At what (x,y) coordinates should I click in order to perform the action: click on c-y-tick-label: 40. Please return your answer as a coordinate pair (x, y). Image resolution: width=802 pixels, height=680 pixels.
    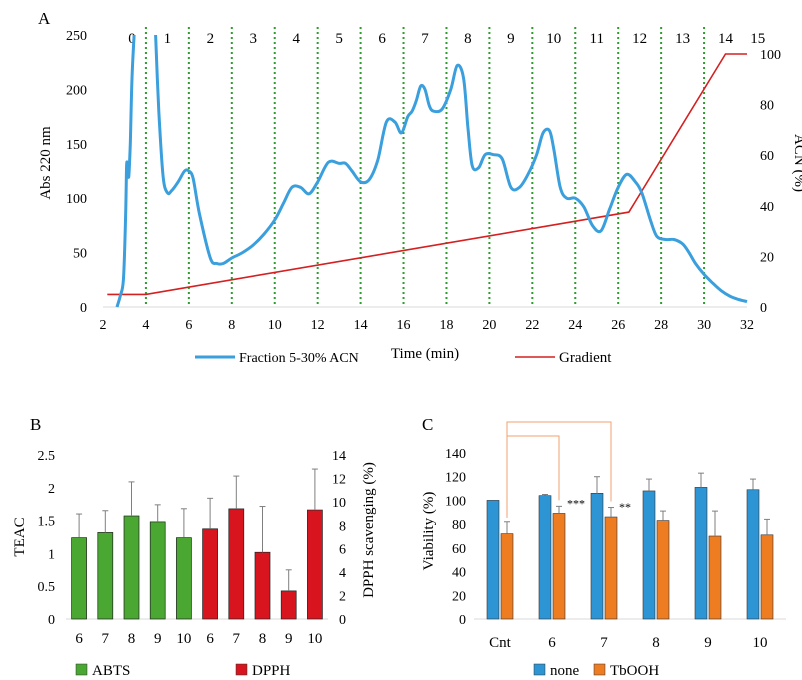
    Looking at the image, I should click on (459, 573).